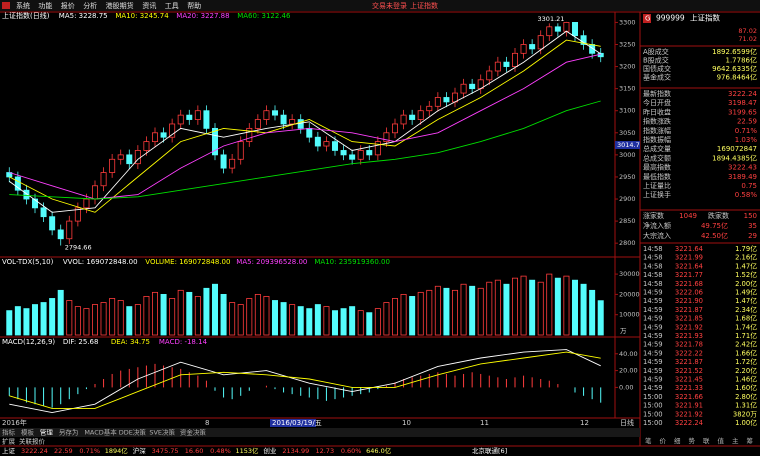 The width and height of the screenshot is (760, 456). Describe the element at coordinates (705, 18) in the screenshot. I see `stock-name: 上证指数` at that location.